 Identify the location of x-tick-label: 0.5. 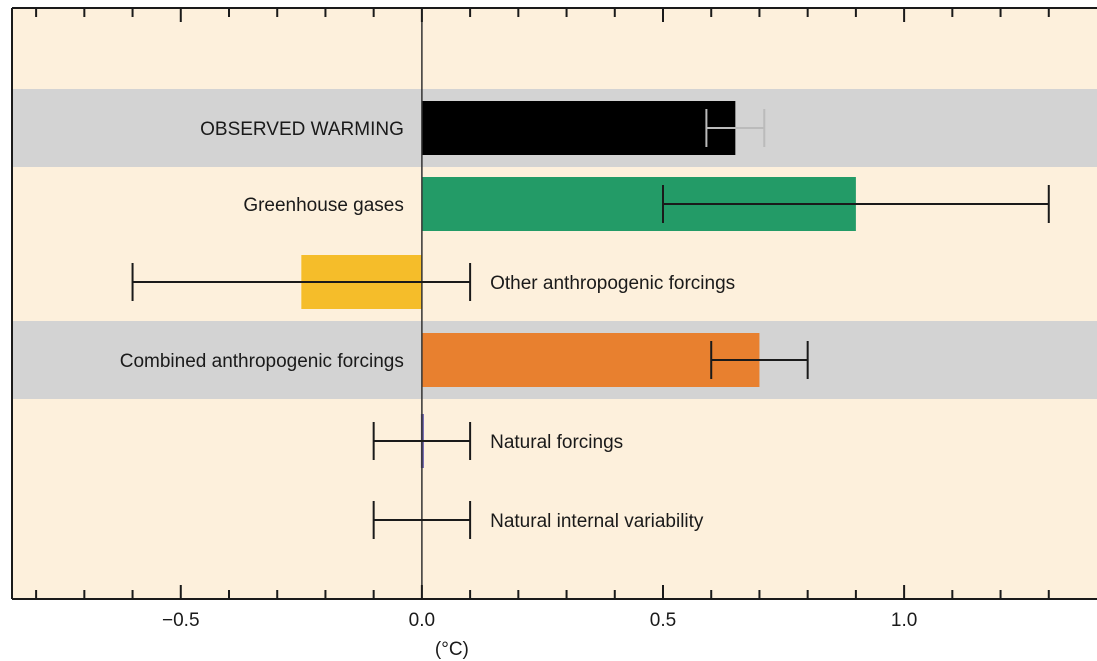
(663, 620).